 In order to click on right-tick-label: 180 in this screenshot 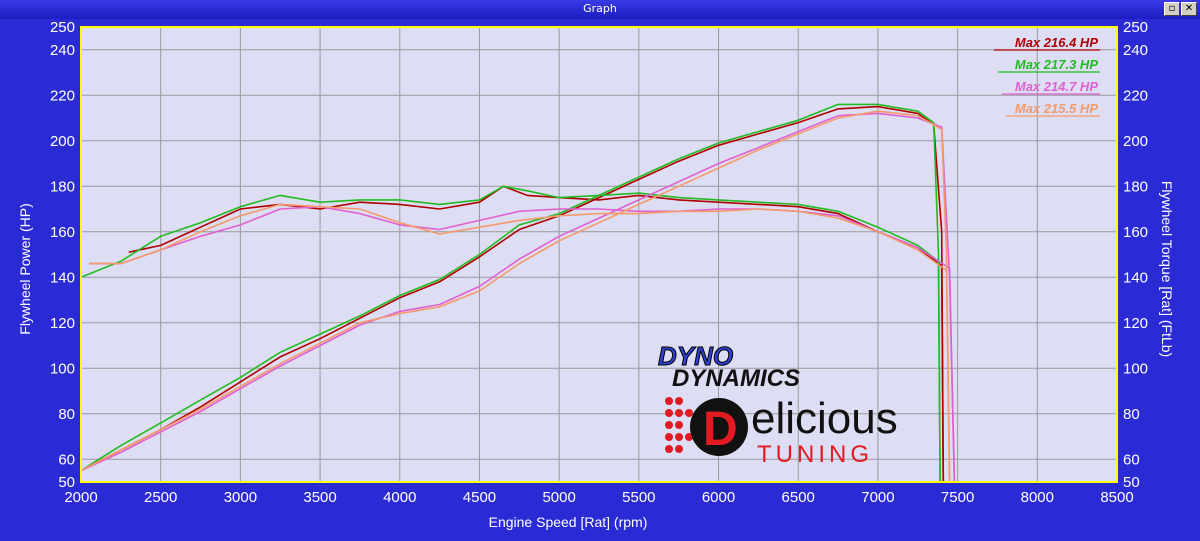, I will do `click(1135, 186)`.